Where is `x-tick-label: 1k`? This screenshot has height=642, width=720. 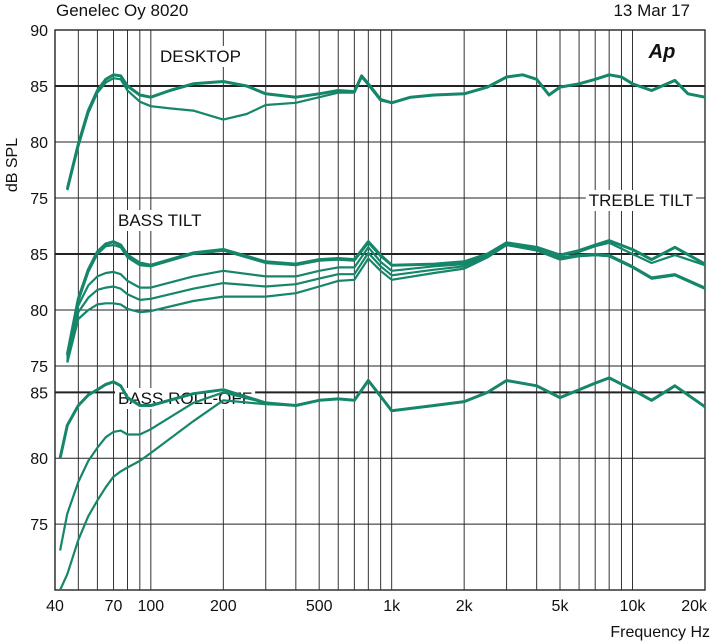 x-tick-label: 1k is located at coordinates (392, 606).